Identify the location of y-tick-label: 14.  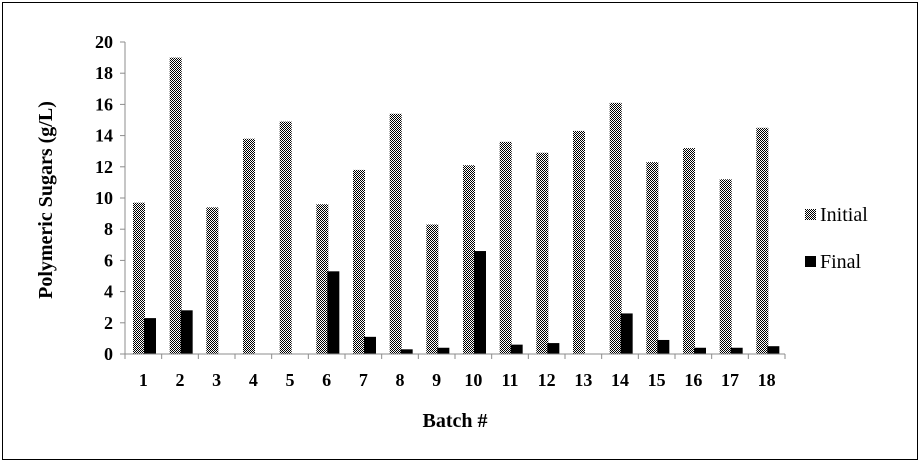
(104, 136).